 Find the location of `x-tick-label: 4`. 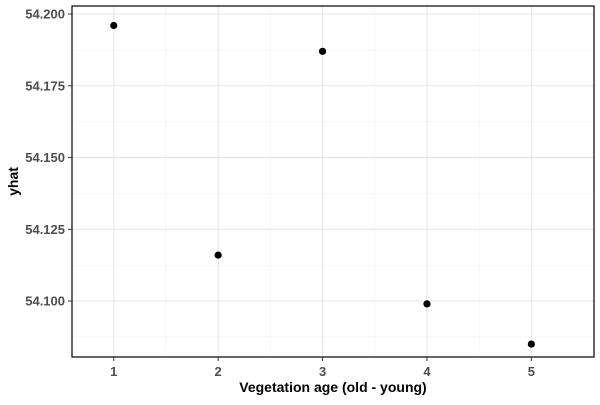

x-tick-label: 4 is located at coordinates (427, 371).